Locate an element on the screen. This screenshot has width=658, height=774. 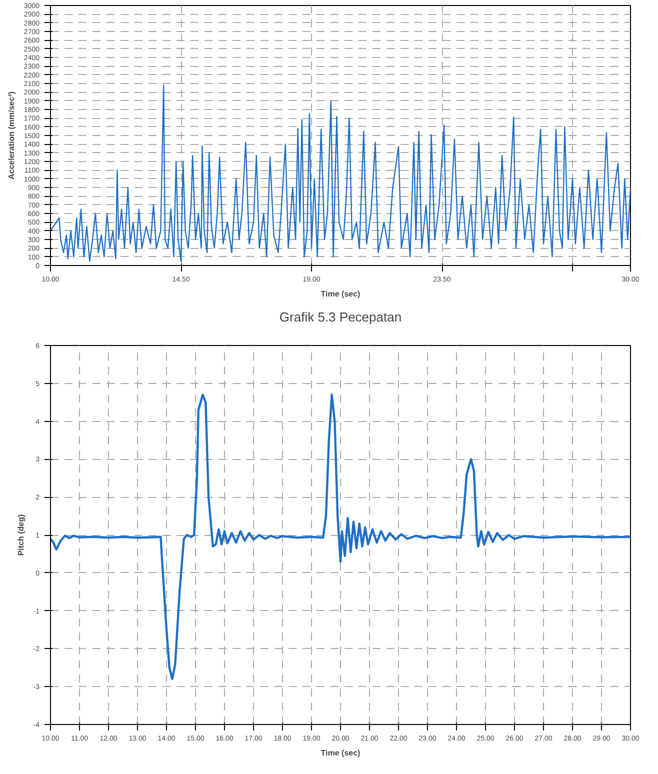
text: Grafik 5.3 Pecepatan is located at coordinates (340, 317).